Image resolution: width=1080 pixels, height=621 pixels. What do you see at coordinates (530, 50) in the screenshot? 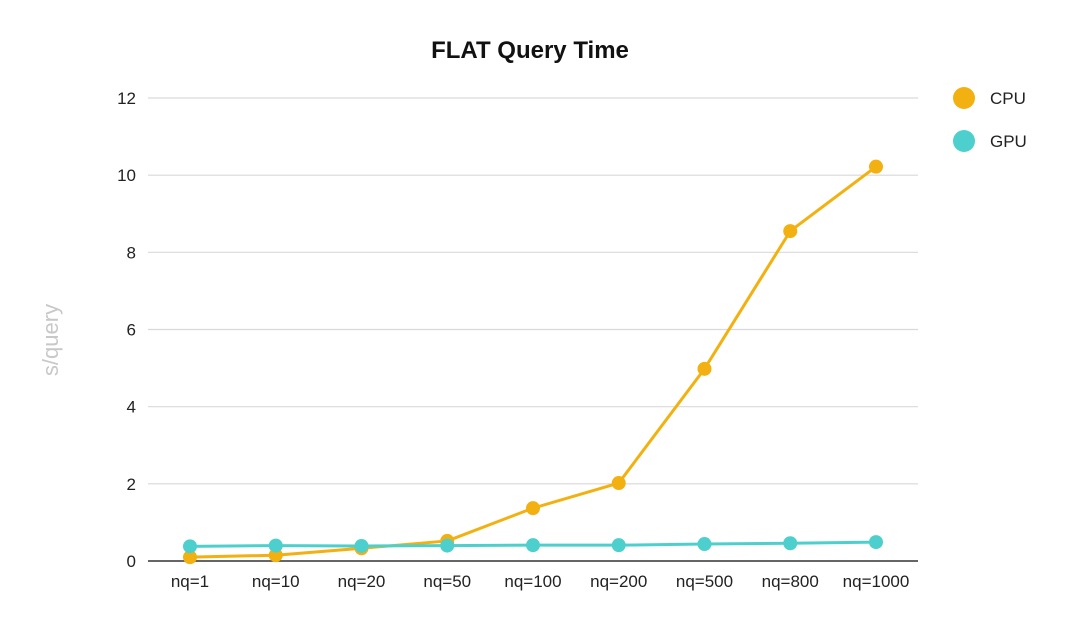
I see `chart-title: FLAT Query Time` at bounding box center [530, 50].